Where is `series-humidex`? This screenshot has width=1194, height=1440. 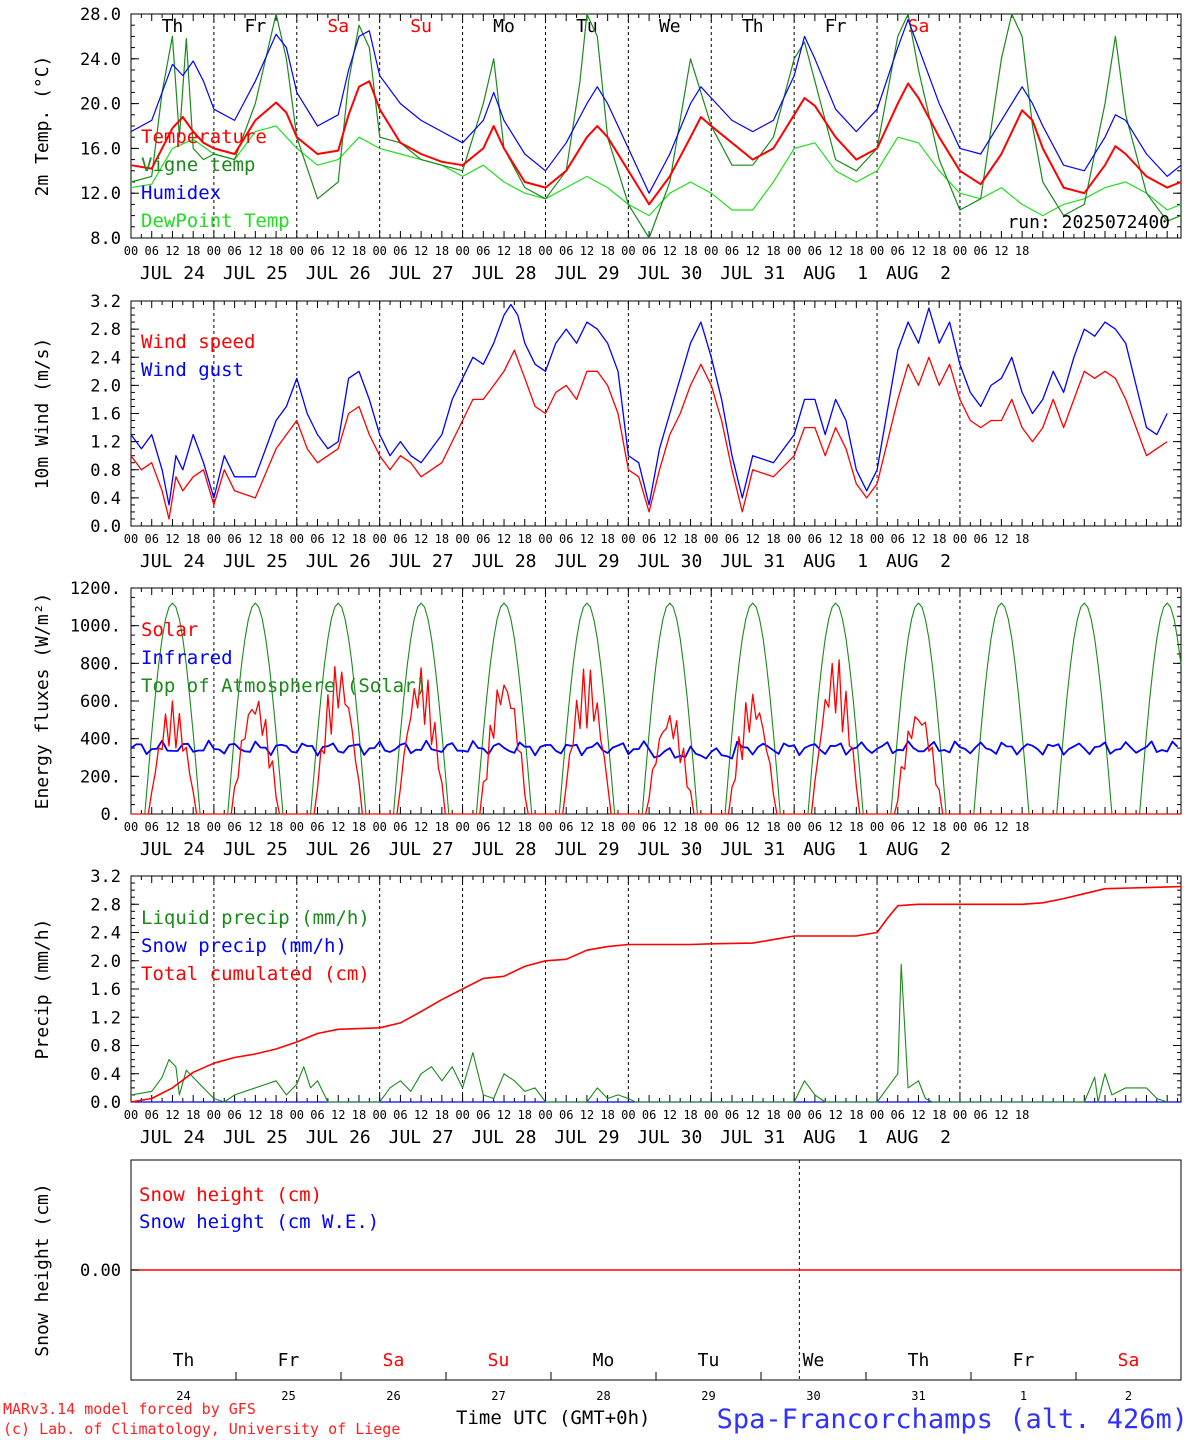
series-humidex is located at coordinates (656, 106).